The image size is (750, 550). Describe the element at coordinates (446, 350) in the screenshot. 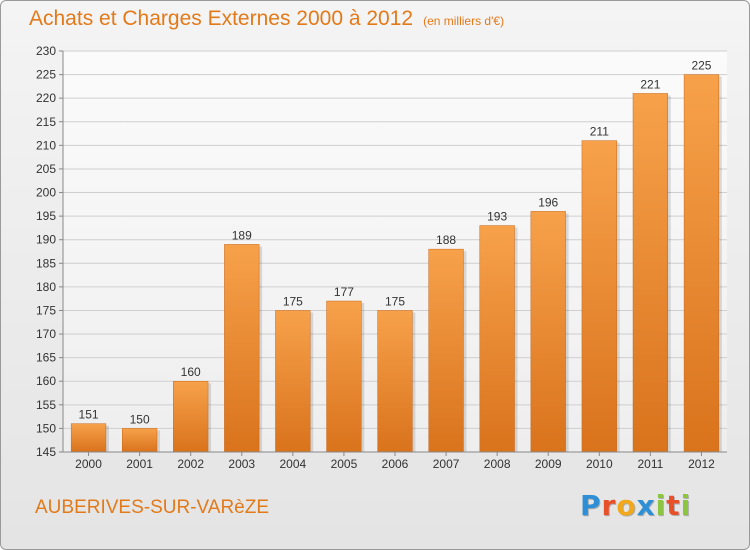

I see `bar-2007` at that location.